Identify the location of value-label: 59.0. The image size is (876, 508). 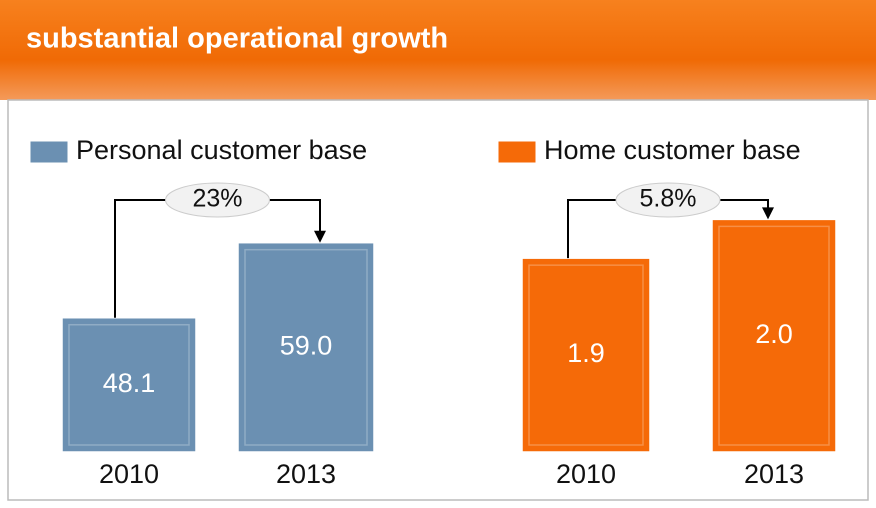
(306, 345).